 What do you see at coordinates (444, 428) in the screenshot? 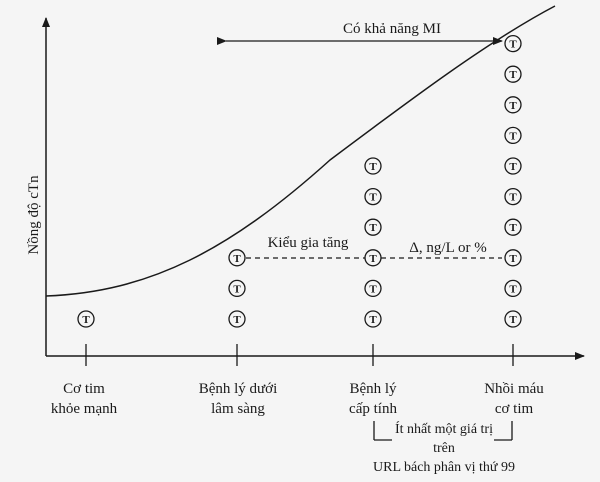
I see `threshold-note-line1: Ít nhất một giá trị` at bounding box center [444, 428].